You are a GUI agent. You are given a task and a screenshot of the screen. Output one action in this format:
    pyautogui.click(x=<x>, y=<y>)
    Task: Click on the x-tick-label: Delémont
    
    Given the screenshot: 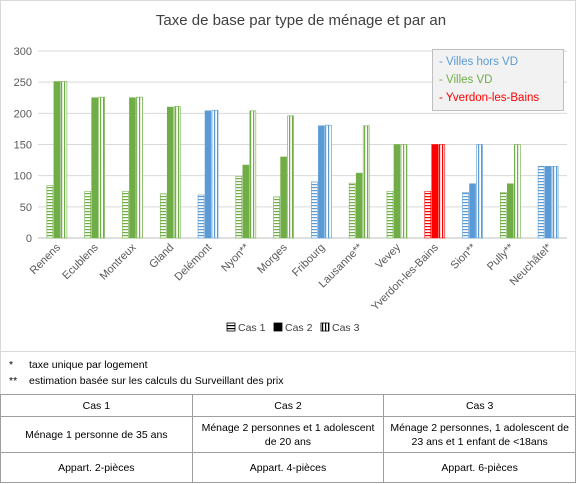 What is the action you would take?
    pyautogui.click(x=193, y=263)
    